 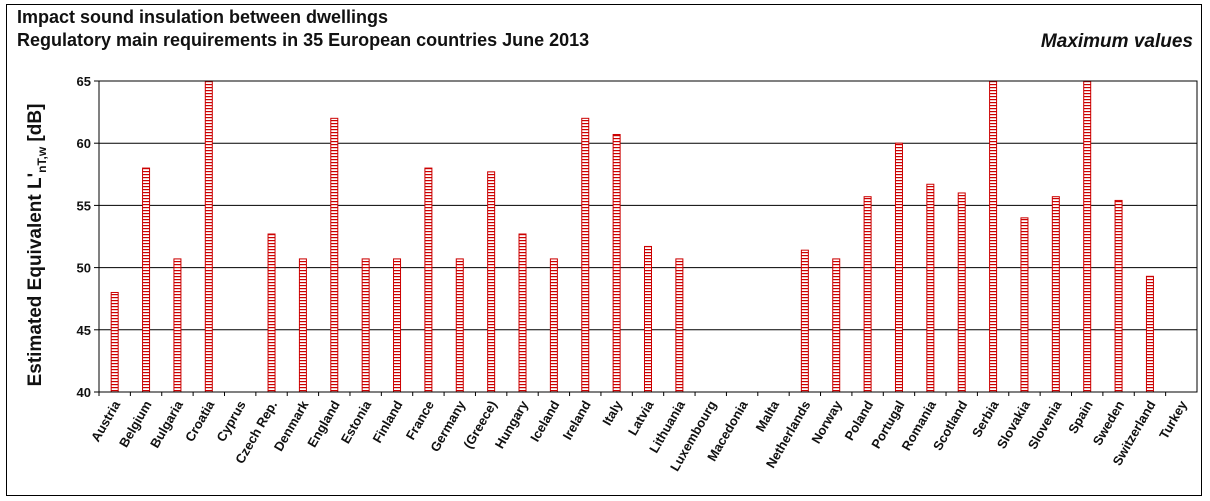 I want to click on x-tick-label: Poland, so click(x=859, y=420).